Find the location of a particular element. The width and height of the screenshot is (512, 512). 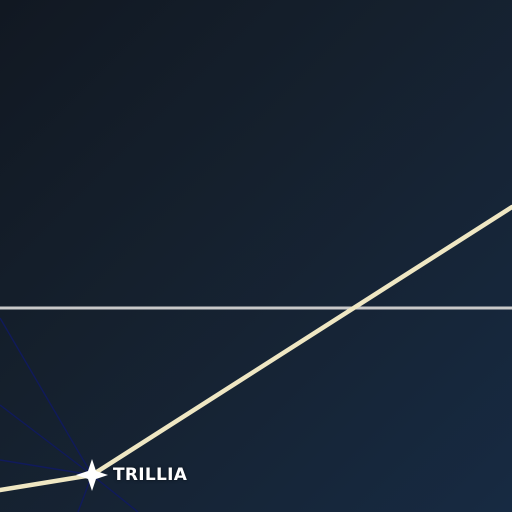

minor-roads is located at coordinates (69, 414).